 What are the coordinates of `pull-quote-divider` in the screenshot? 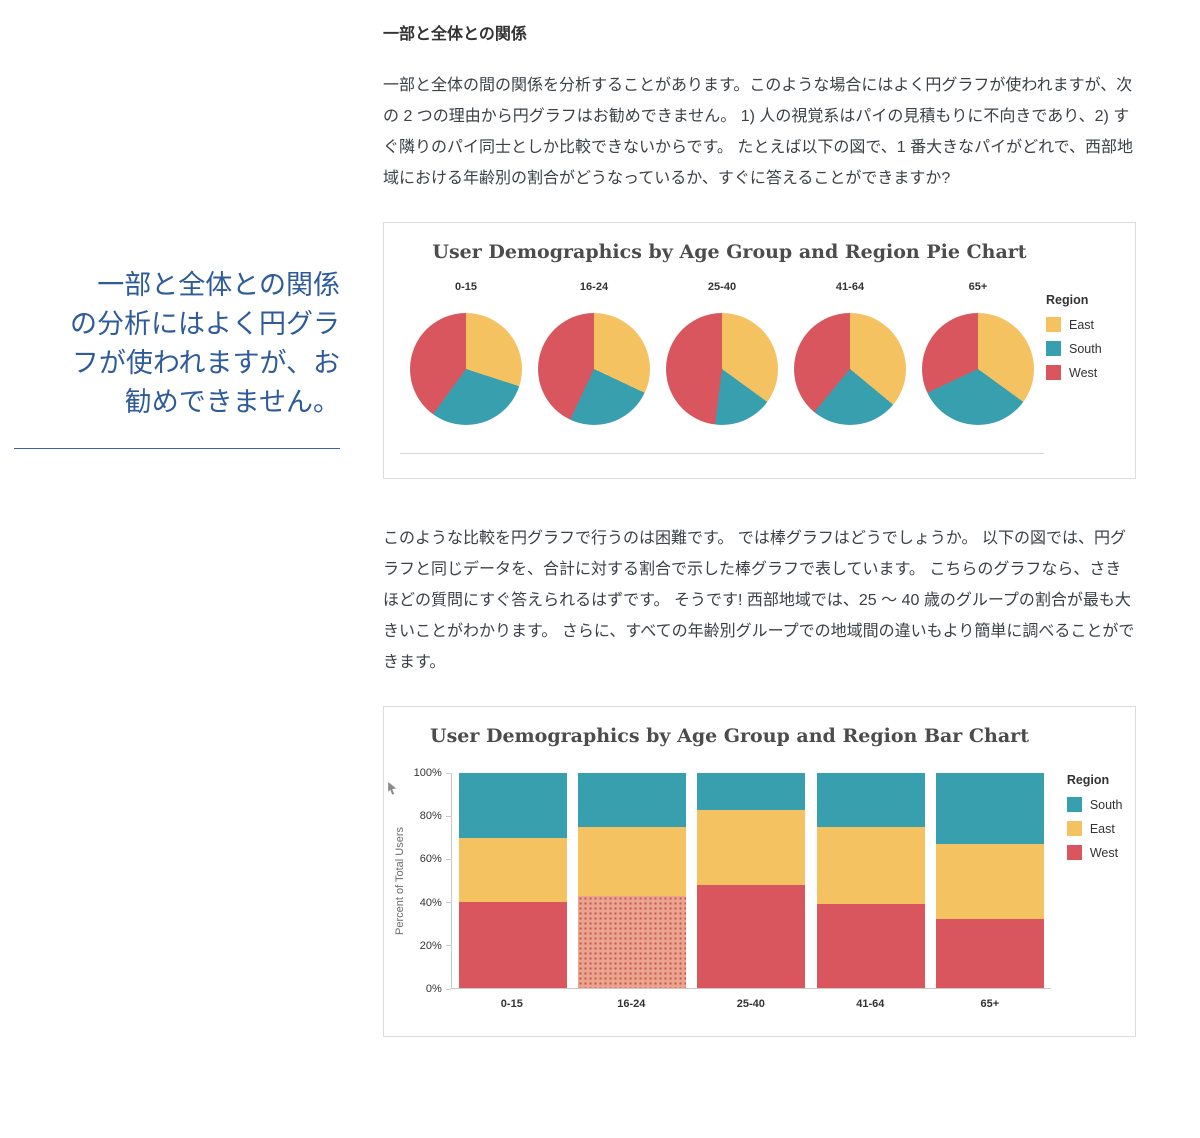 It's located at (177, 448).